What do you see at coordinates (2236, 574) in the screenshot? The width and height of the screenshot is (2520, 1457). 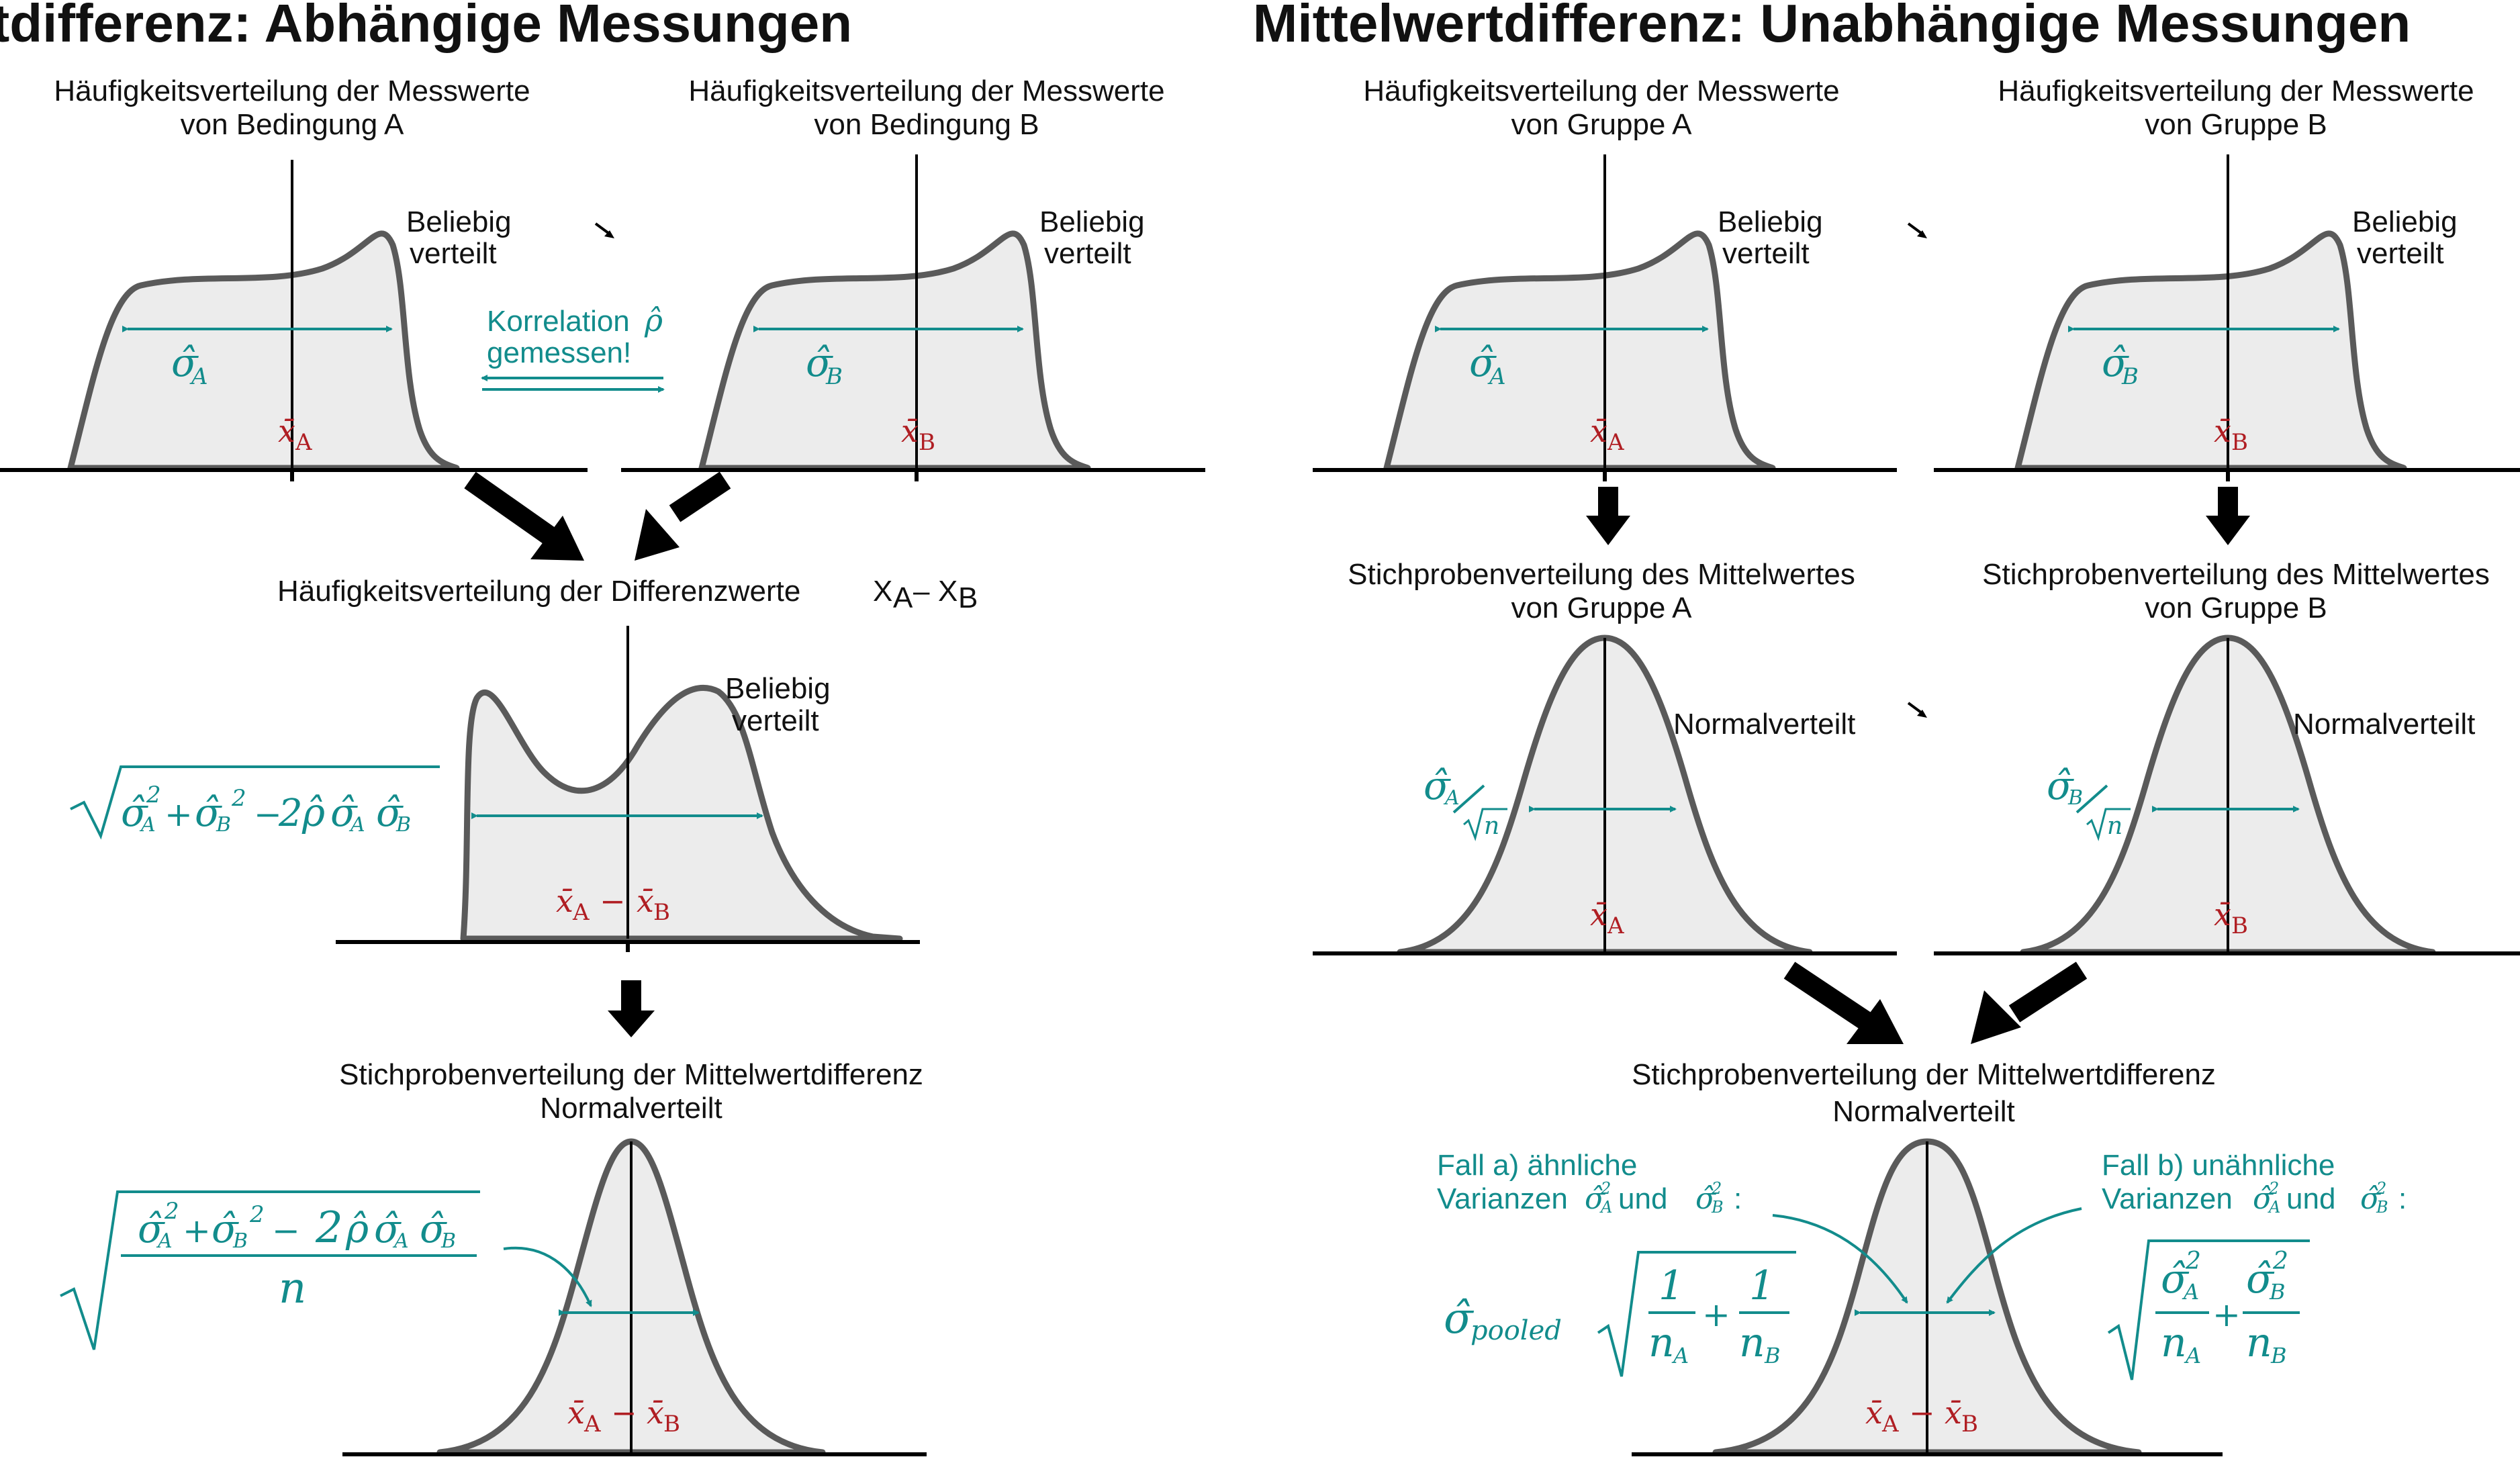 I see `right-stich-b-1: Stichprobenverteilung des Mittelwertes` at bounding box center [2236, 574].